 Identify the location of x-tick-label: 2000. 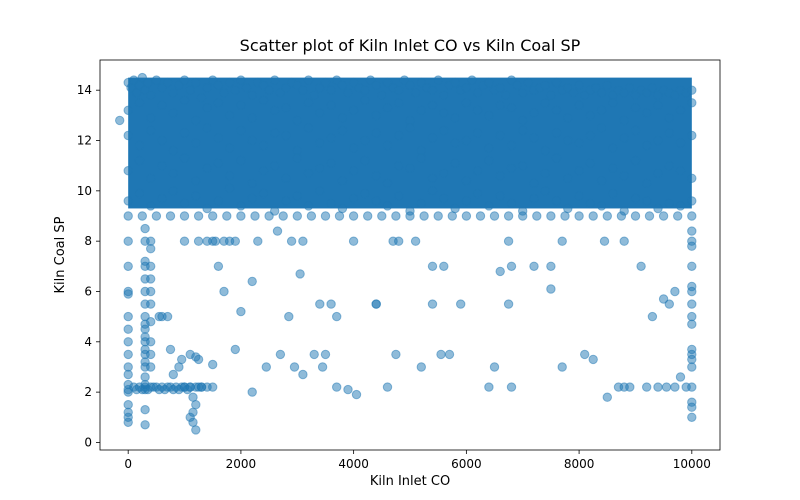
(241, 464).